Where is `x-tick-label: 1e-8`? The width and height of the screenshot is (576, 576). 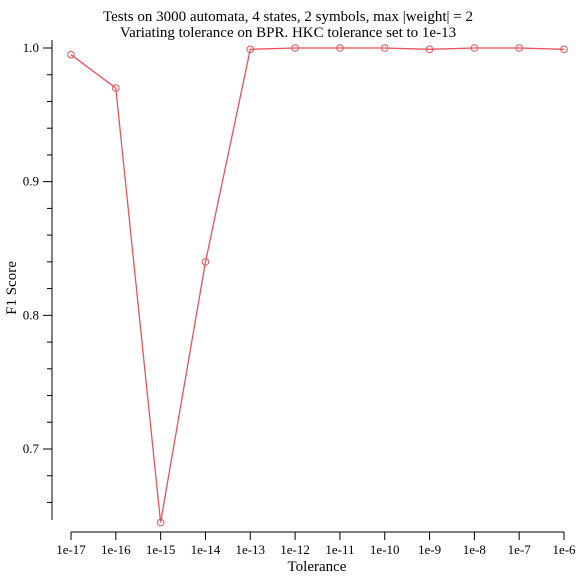
x-tick-label: 1e-8 is located at coordinates (474, 549).